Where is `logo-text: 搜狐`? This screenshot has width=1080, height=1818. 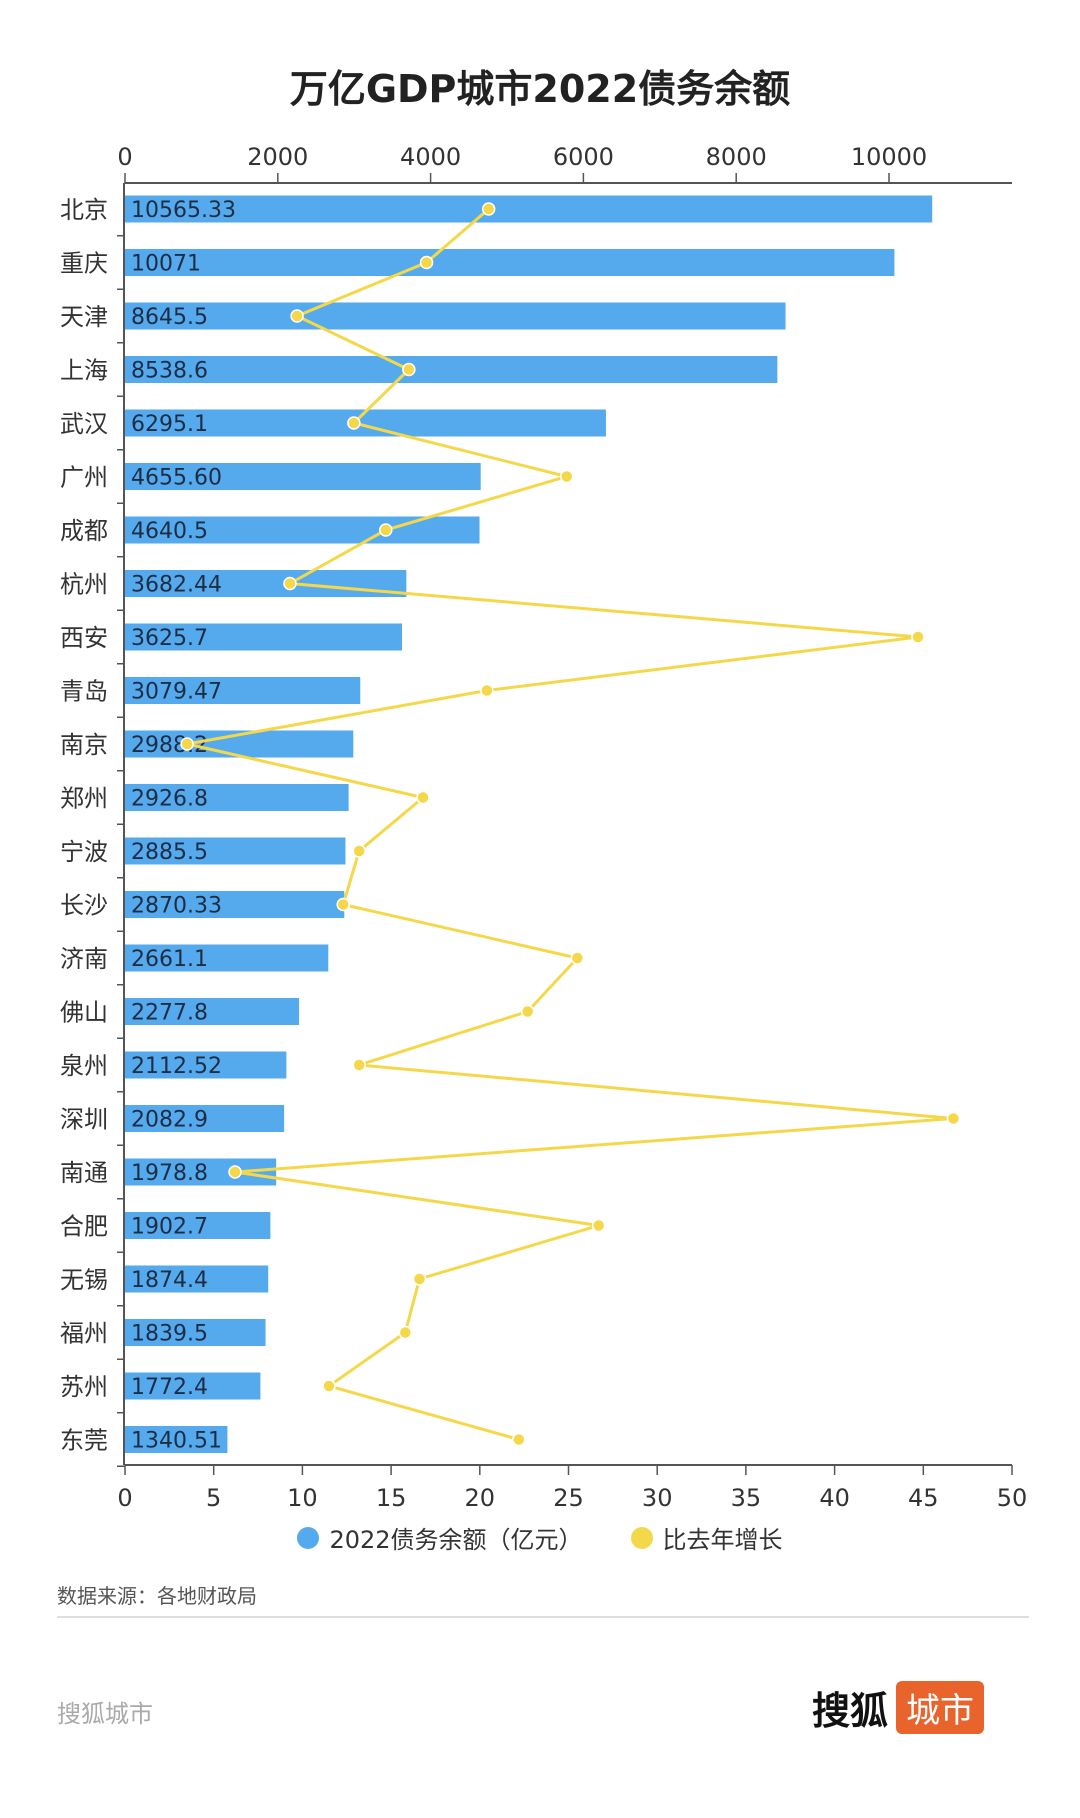 logo-text: 搜狐 is located at coordinates (850, 1710).